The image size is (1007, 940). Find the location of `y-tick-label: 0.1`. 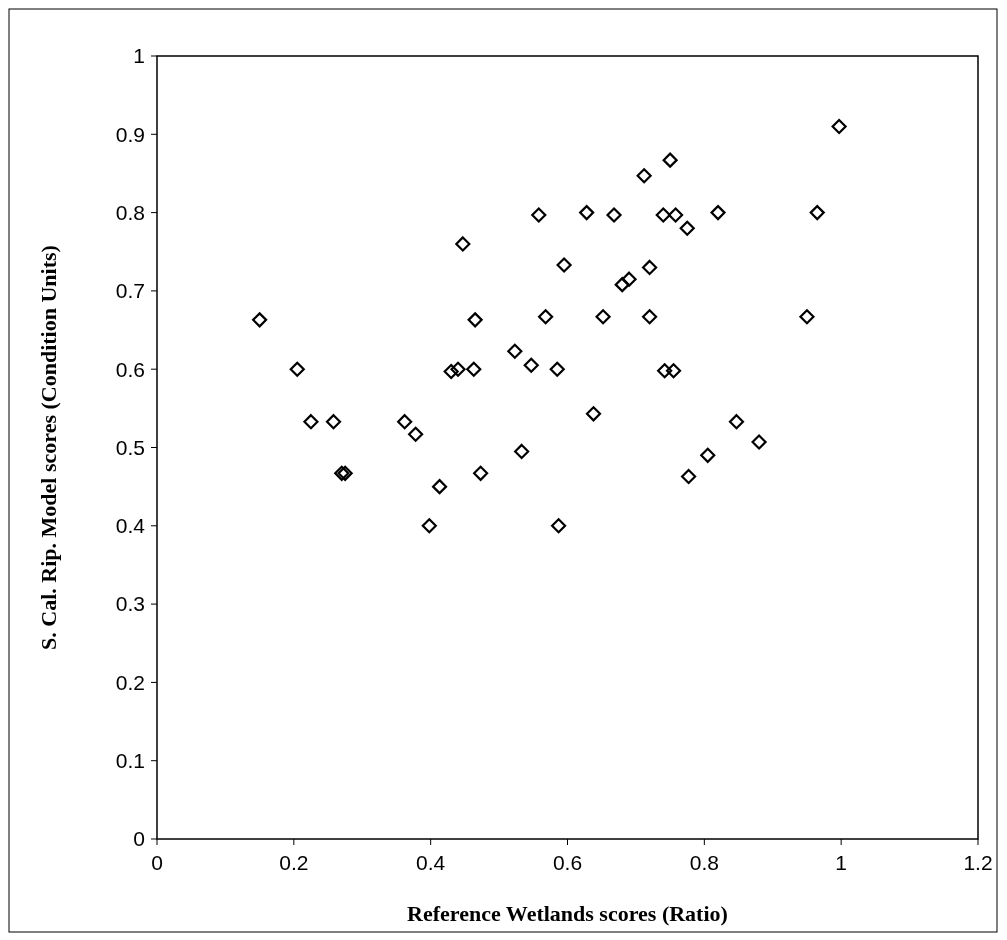

y-tick-label: 0.1 is located at coordinates (130, 761).